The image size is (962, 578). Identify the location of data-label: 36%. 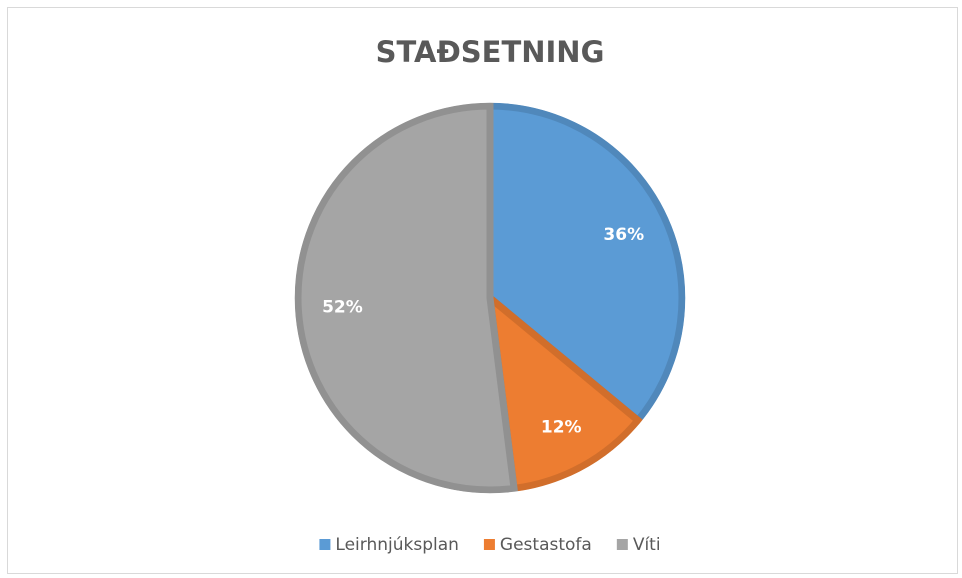
(623, 235).